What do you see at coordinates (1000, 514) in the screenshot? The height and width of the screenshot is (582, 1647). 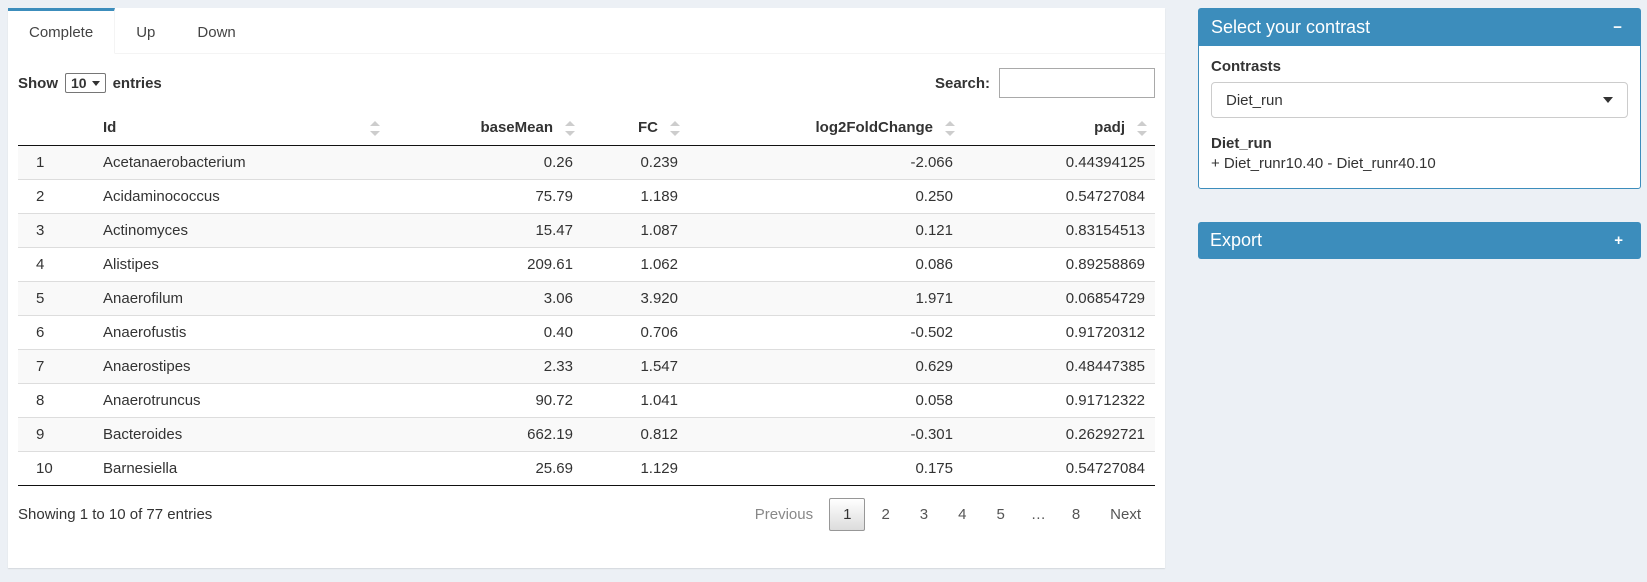 I see `pagination-page-button: 5` at bounding box center [1000, 514].